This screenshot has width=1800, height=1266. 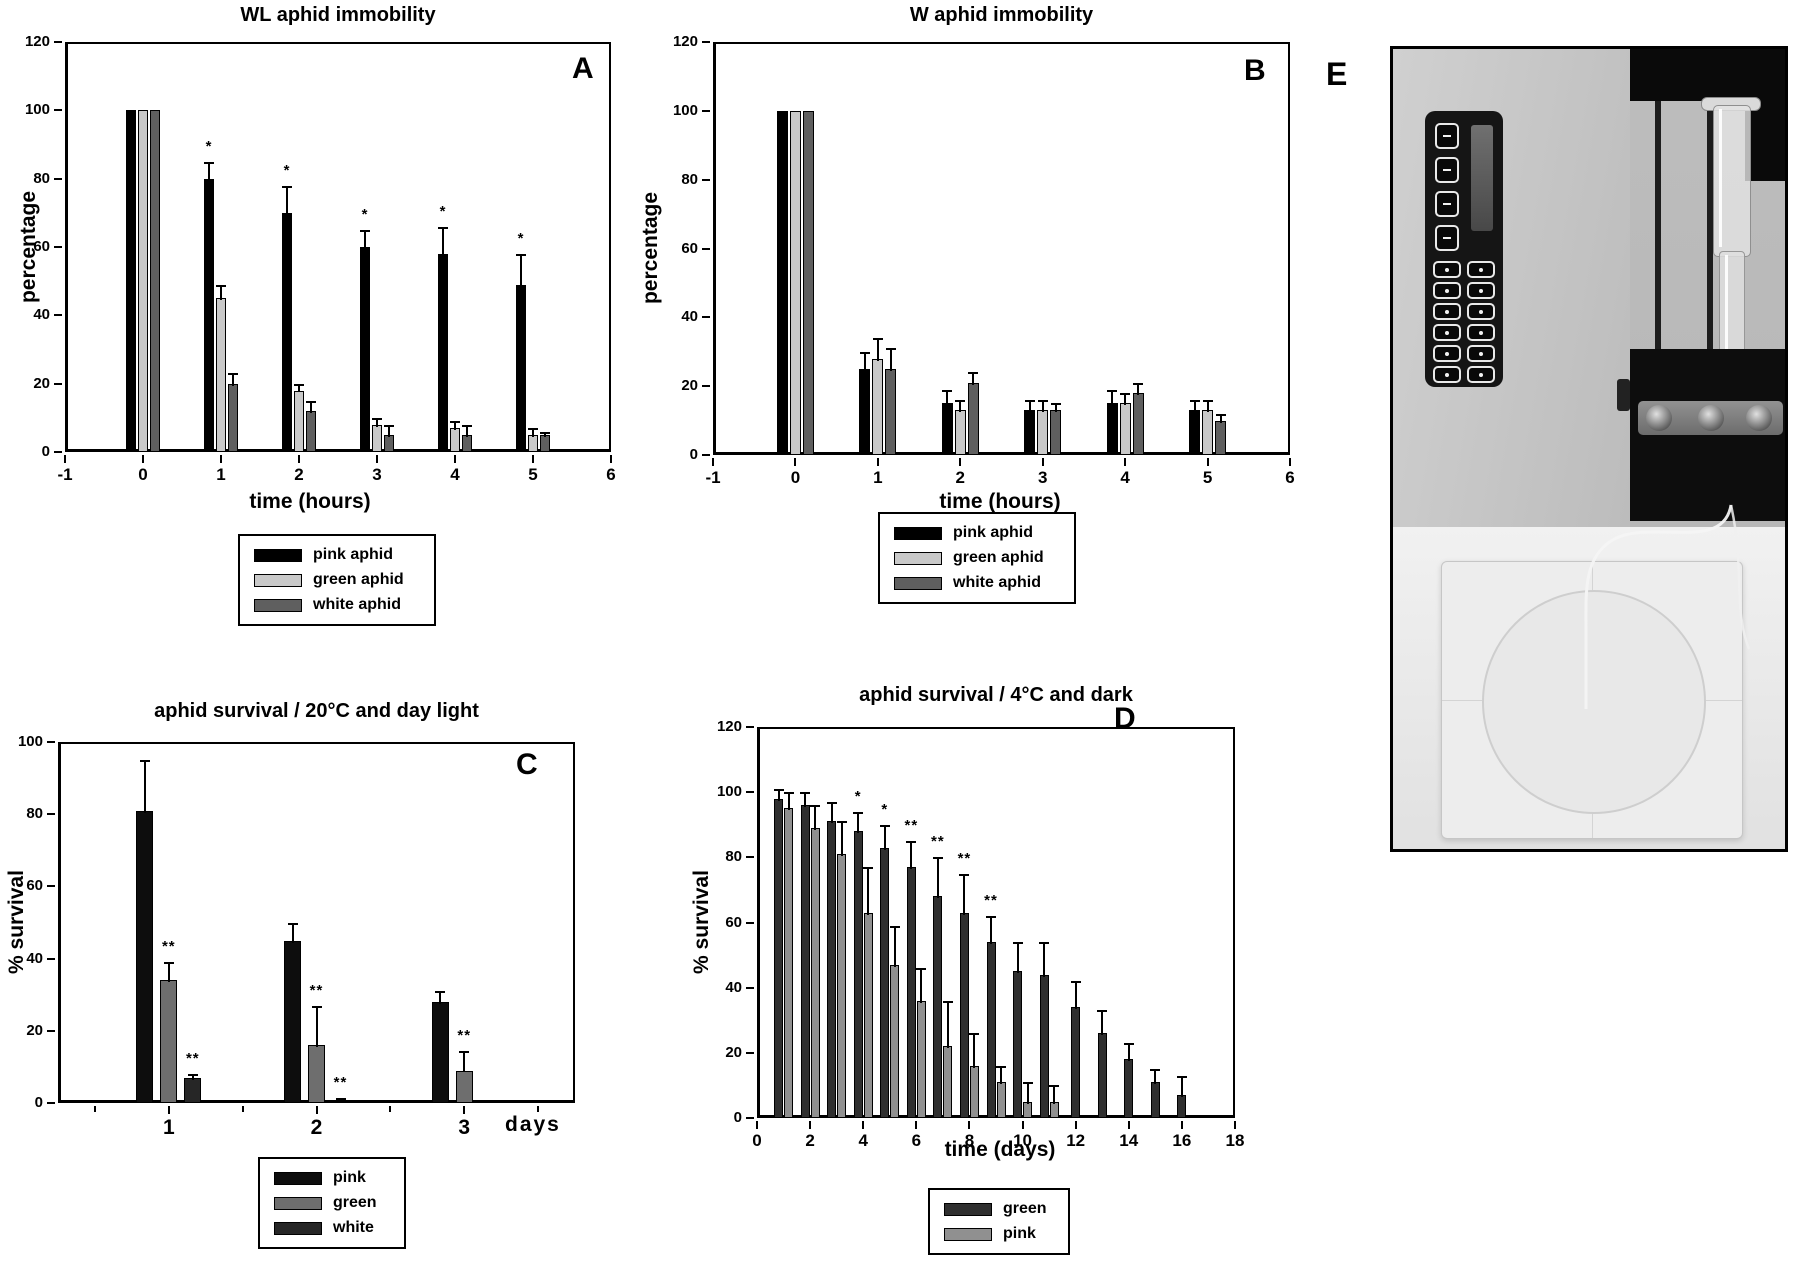 What do you see at coordinates (1076, 1140) in the screenshot?
I see `x-tick-label: 12` at bounding box center [1076, 1140].